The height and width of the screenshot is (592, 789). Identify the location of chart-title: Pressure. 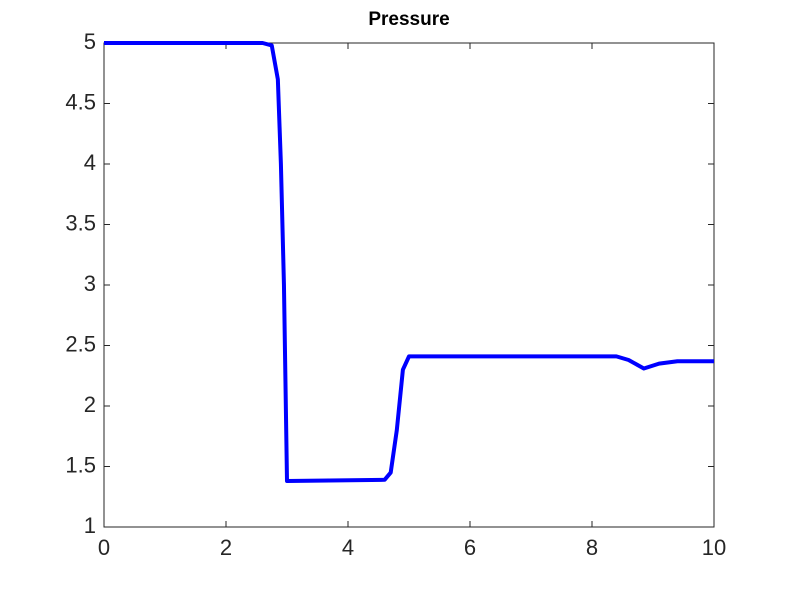
(408, 19).